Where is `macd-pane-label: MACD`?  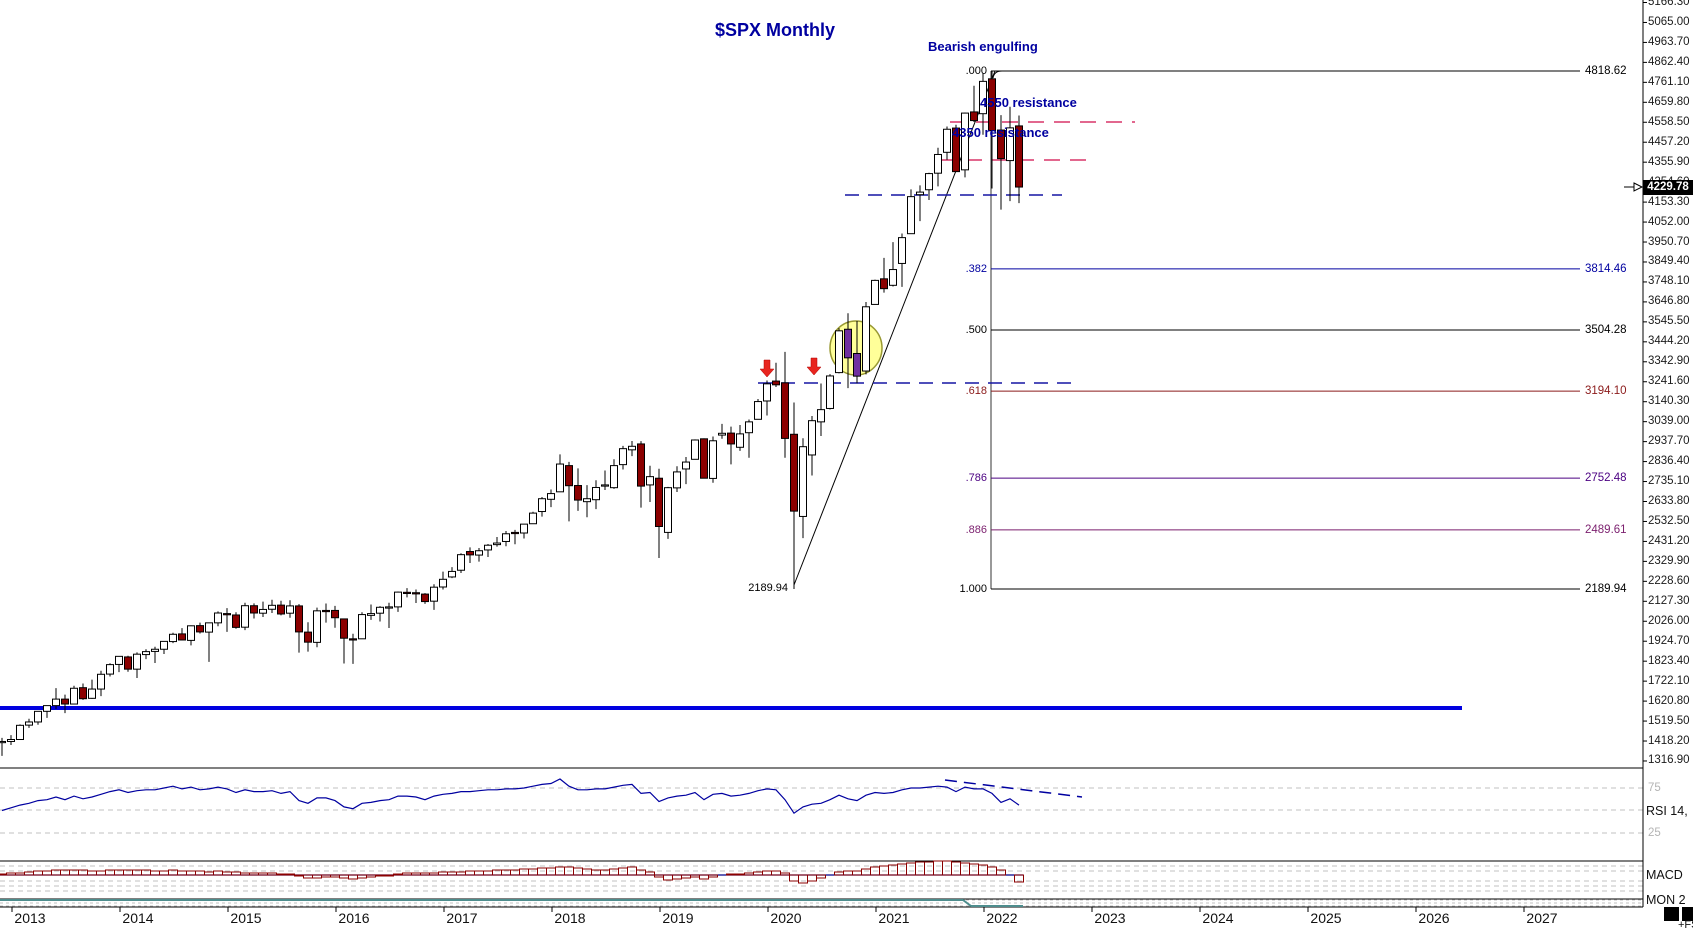 macd-pane-label: MACD is located at coordinates (1664, 875).